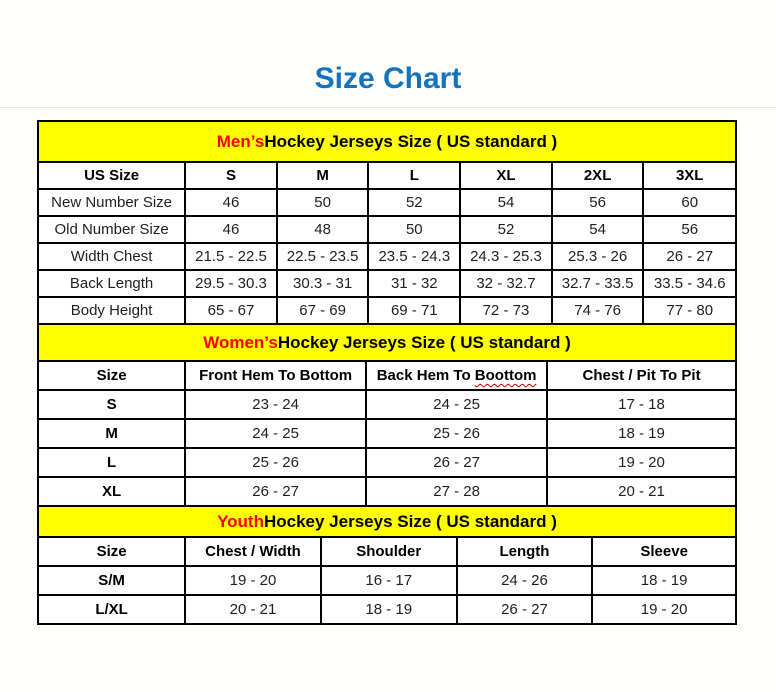 This screenshot has width=776, height=692. I want to click on row-label: L, so click(112, 462).